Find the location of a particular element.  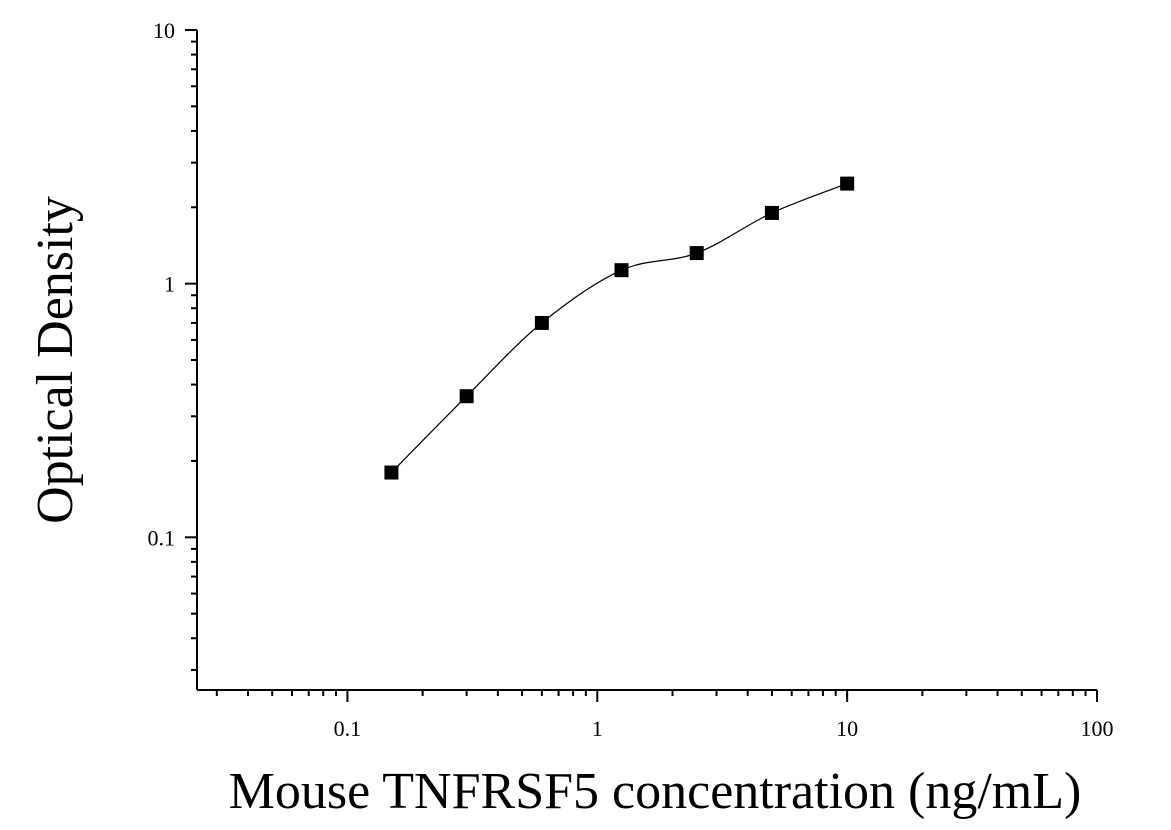

data-points is located at coordinates (619, 328).